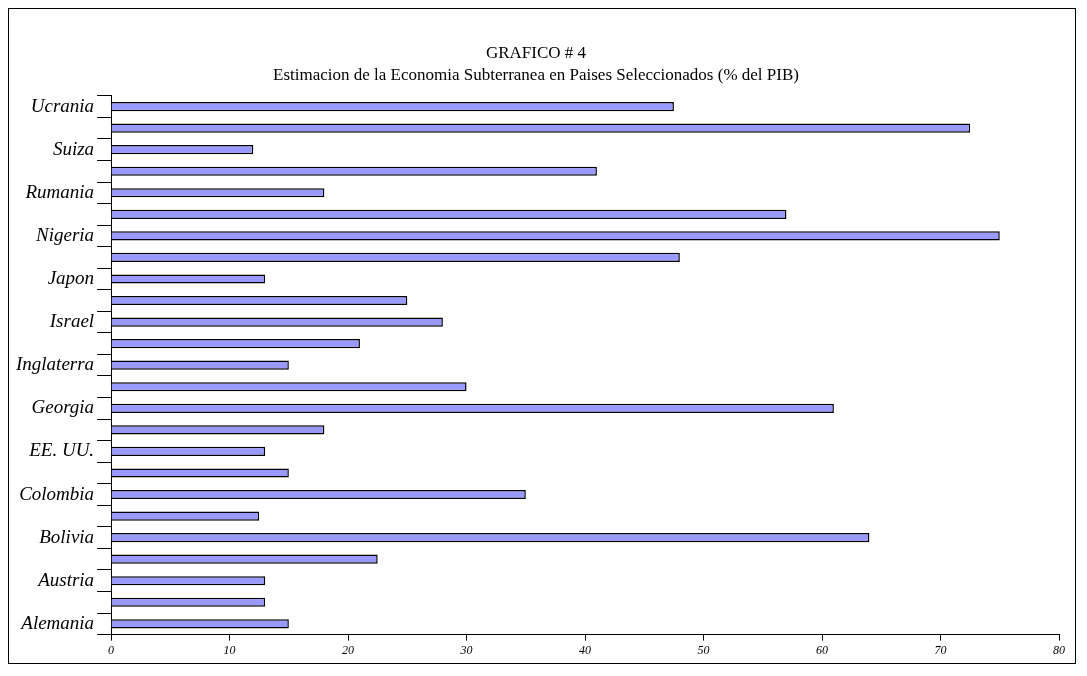 The image size is (1087, 676). I want to click on chart-title: GRAFICO # 4, so click(536, 52).